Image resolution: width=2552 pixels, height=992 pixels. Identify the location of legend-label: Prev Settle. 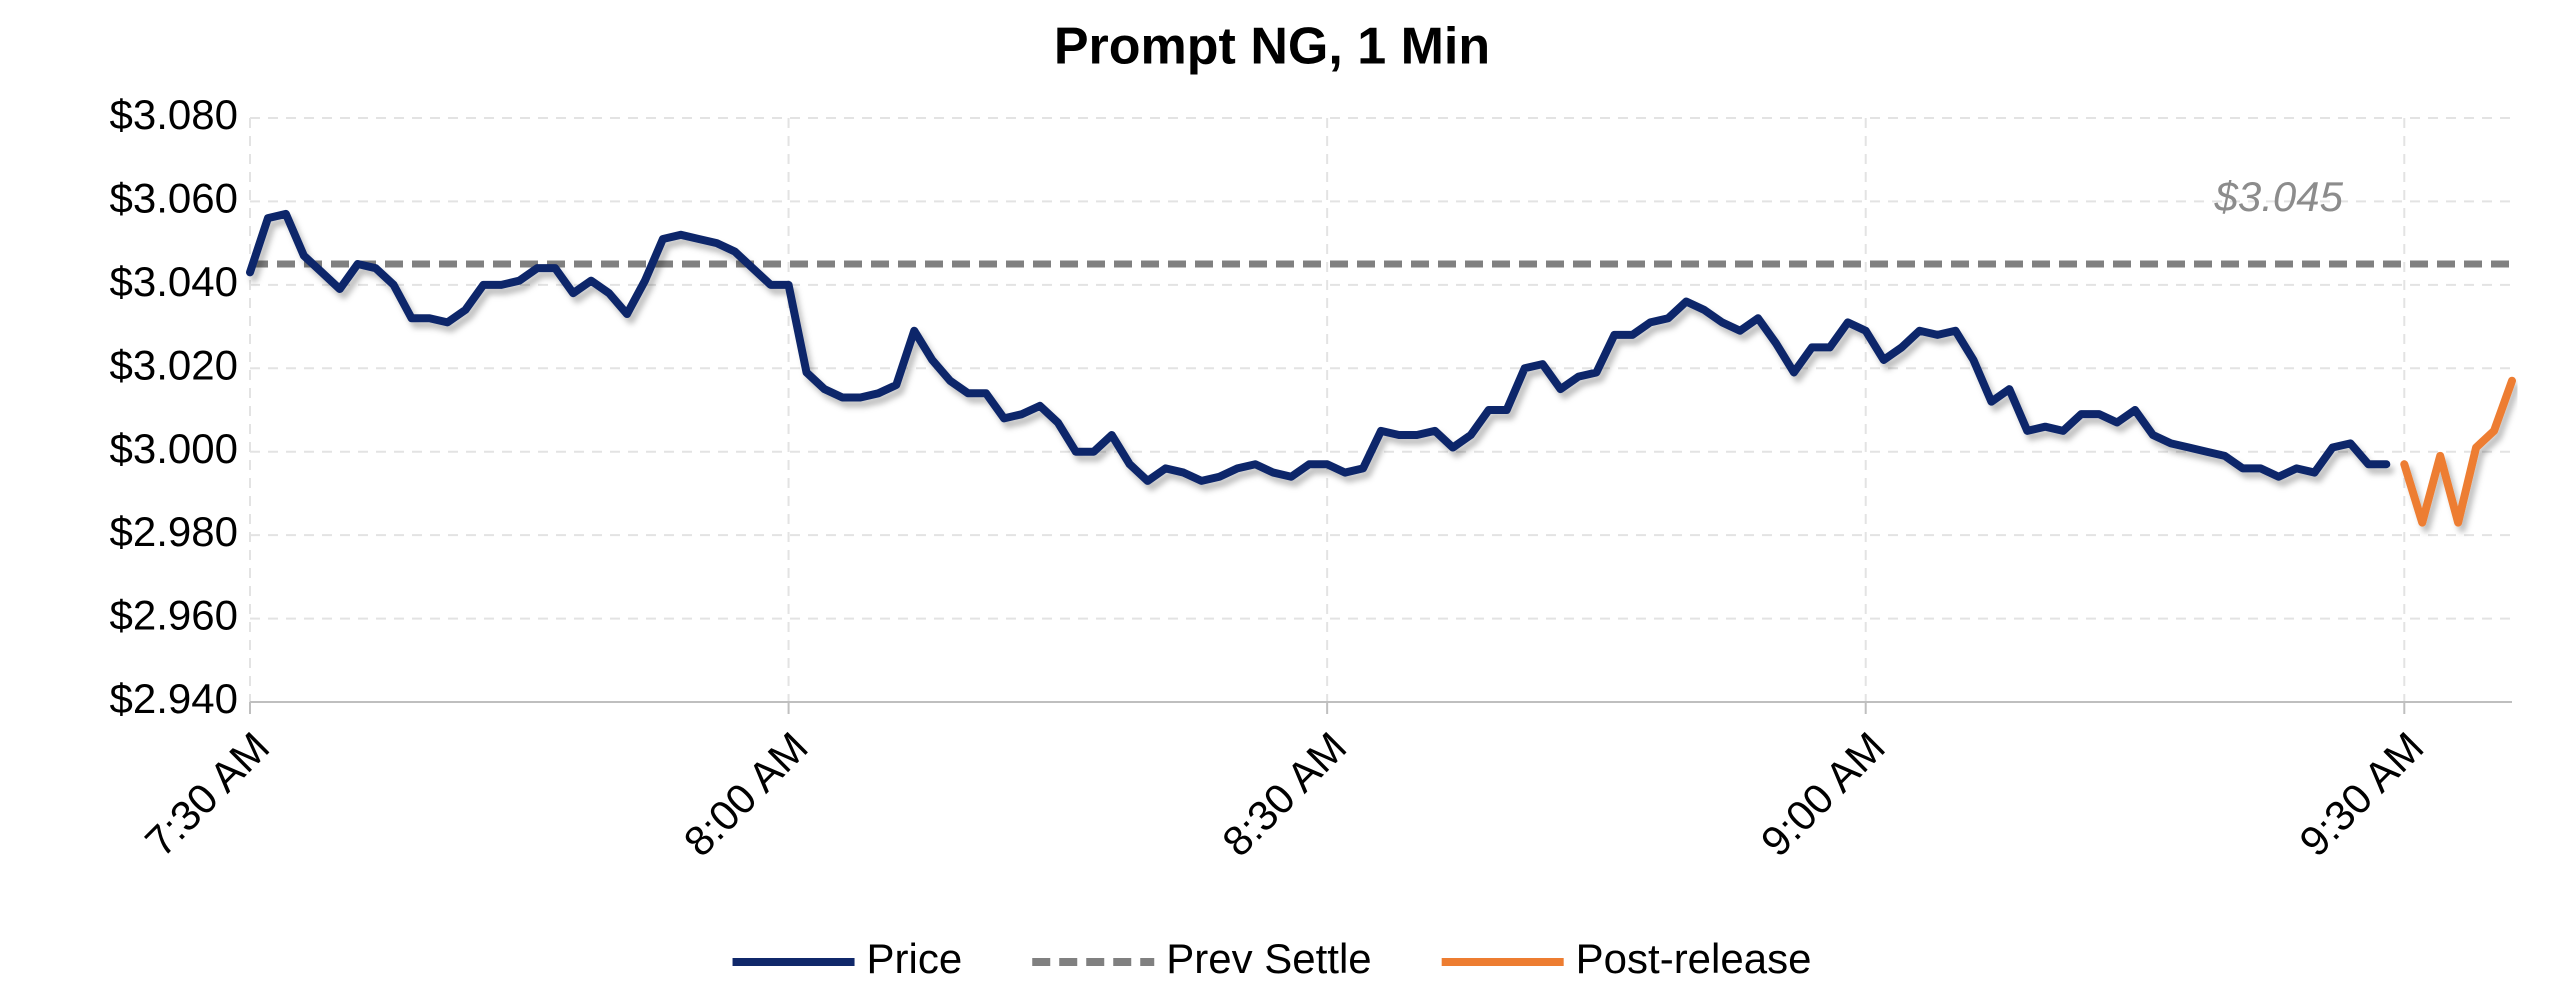
(1268, 958).